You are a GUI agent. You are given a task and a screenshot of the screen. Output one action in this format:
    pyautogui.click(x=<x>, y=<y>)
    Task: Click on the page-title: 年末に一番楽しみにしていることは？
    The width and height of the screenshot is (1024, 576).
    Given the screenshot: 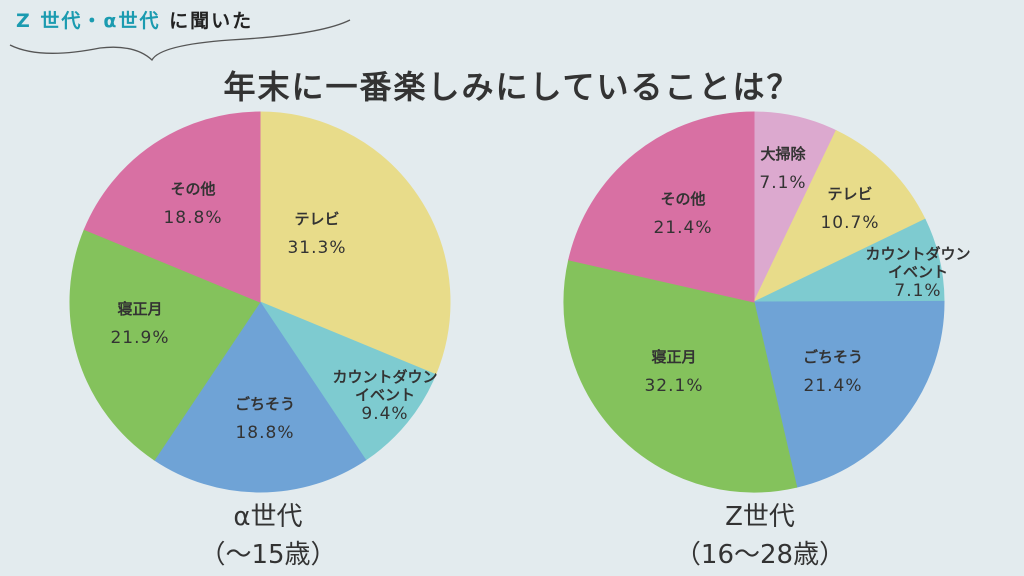 What is the action you would take?
    pyautogui.click(x=512, y=87)
    